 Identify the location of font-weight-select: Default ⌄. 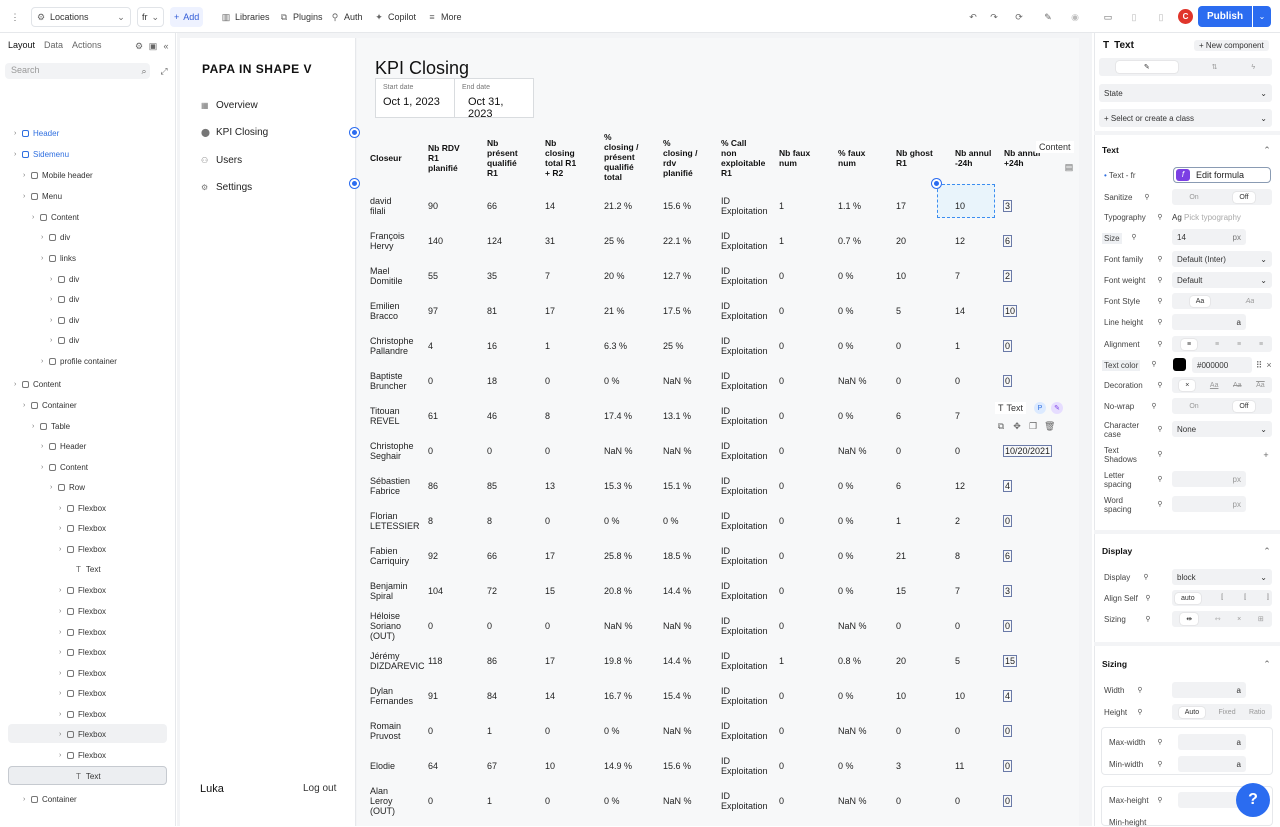
(1222, 280).